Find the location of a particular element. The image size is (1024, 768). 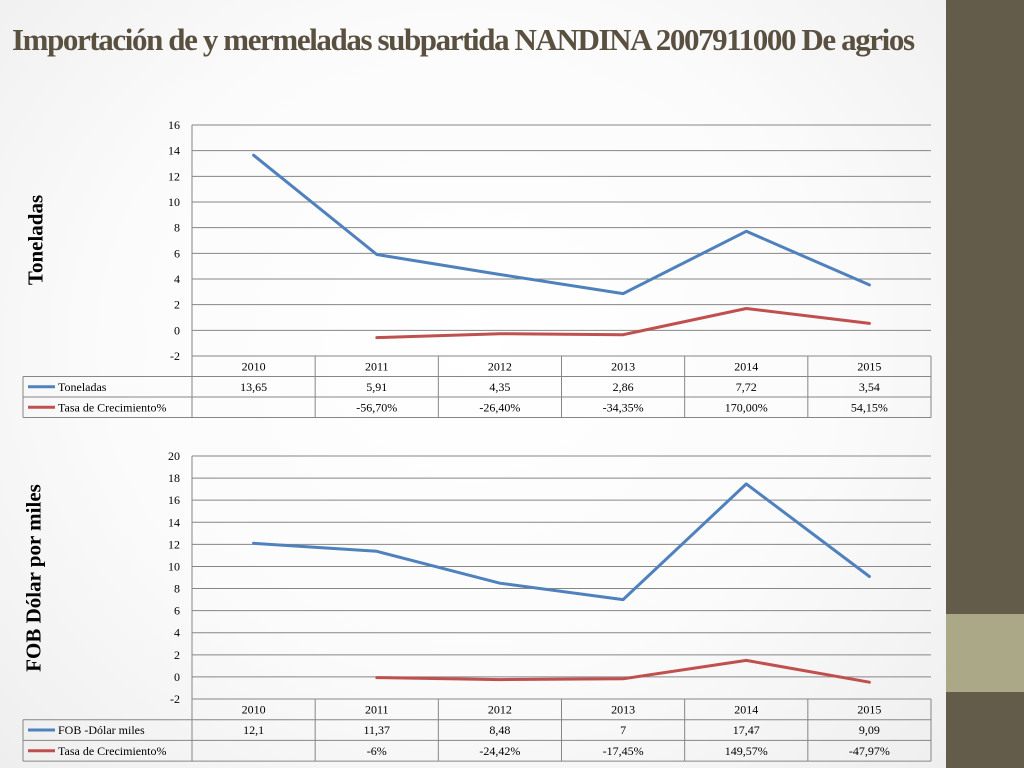

chart1-table-value: -26,40% is located at coordinates (499, 407).